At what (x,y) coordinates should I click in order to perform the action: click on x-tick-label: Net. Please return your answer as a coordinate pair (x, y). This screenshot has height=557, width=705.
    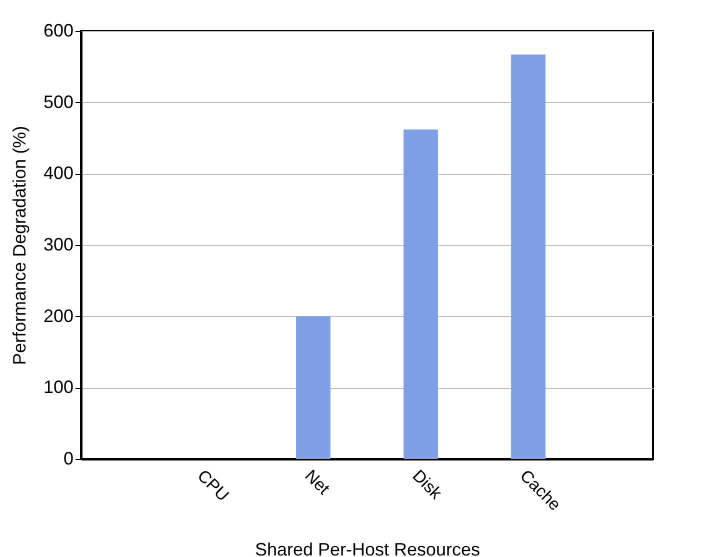
    Looking at the image, I should click on (317, 482).